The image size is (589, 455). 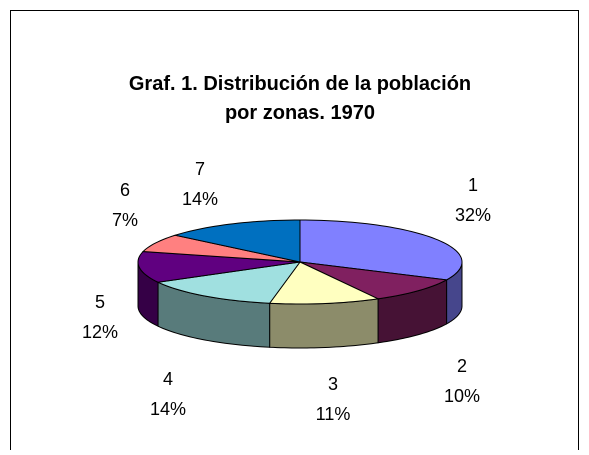 I want to click on value-label: 32%, so click(x=473, y=215).